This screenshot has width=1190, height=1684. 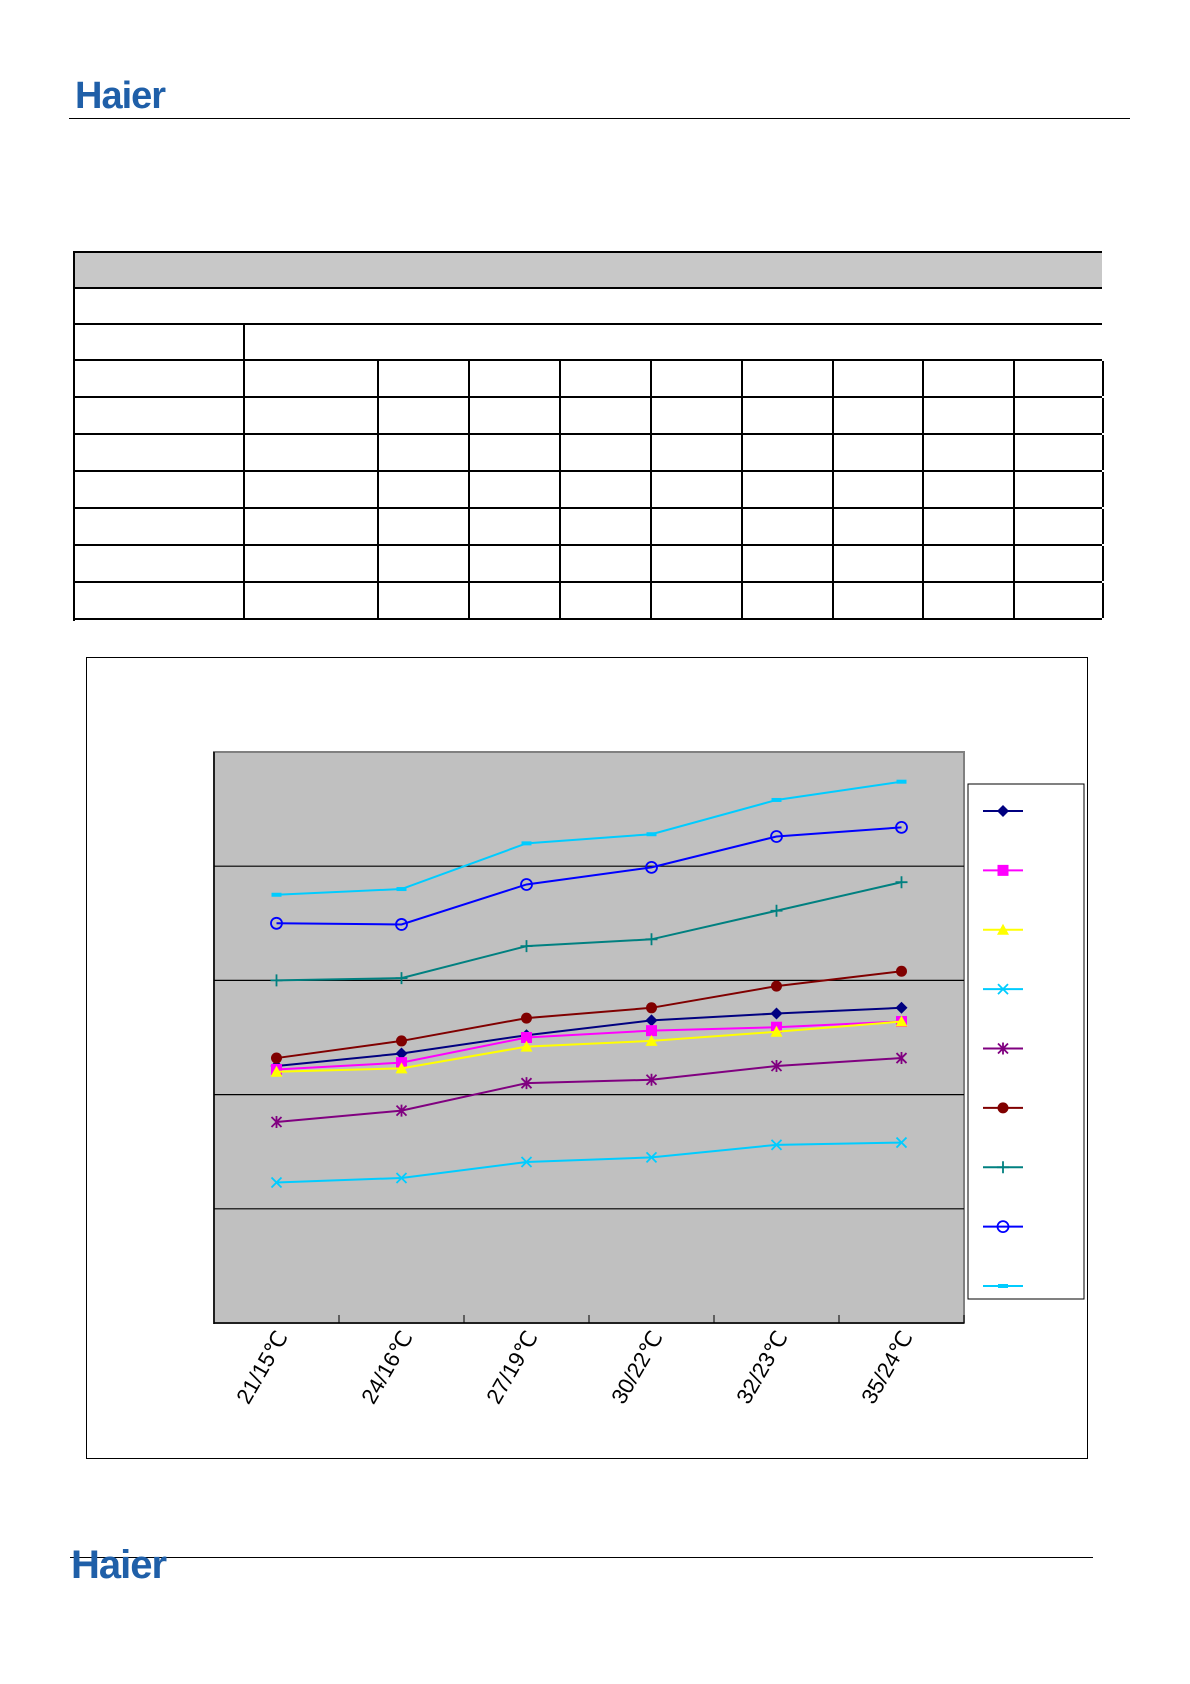 What do you see at coordinates (387, 1367) in the screenshot?
I see `x-tick-label: 24/16℃` at bounding box center [387, 1367].